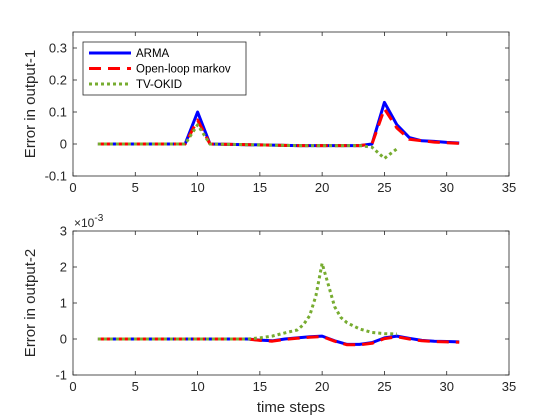 This screenshot has height=420, width=560. I want to click on y-tick-label: -1, so click(61, 375).